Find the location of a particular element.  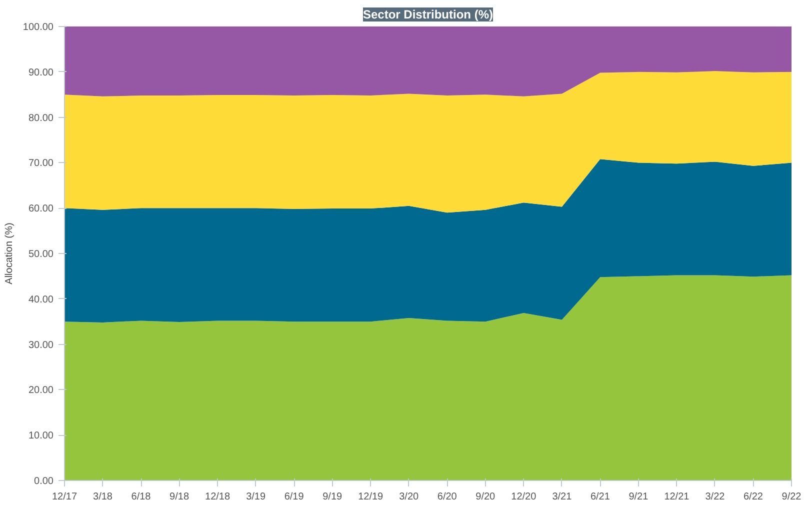

x-tick-label: 6/18 is located at coordinates (141, 497).